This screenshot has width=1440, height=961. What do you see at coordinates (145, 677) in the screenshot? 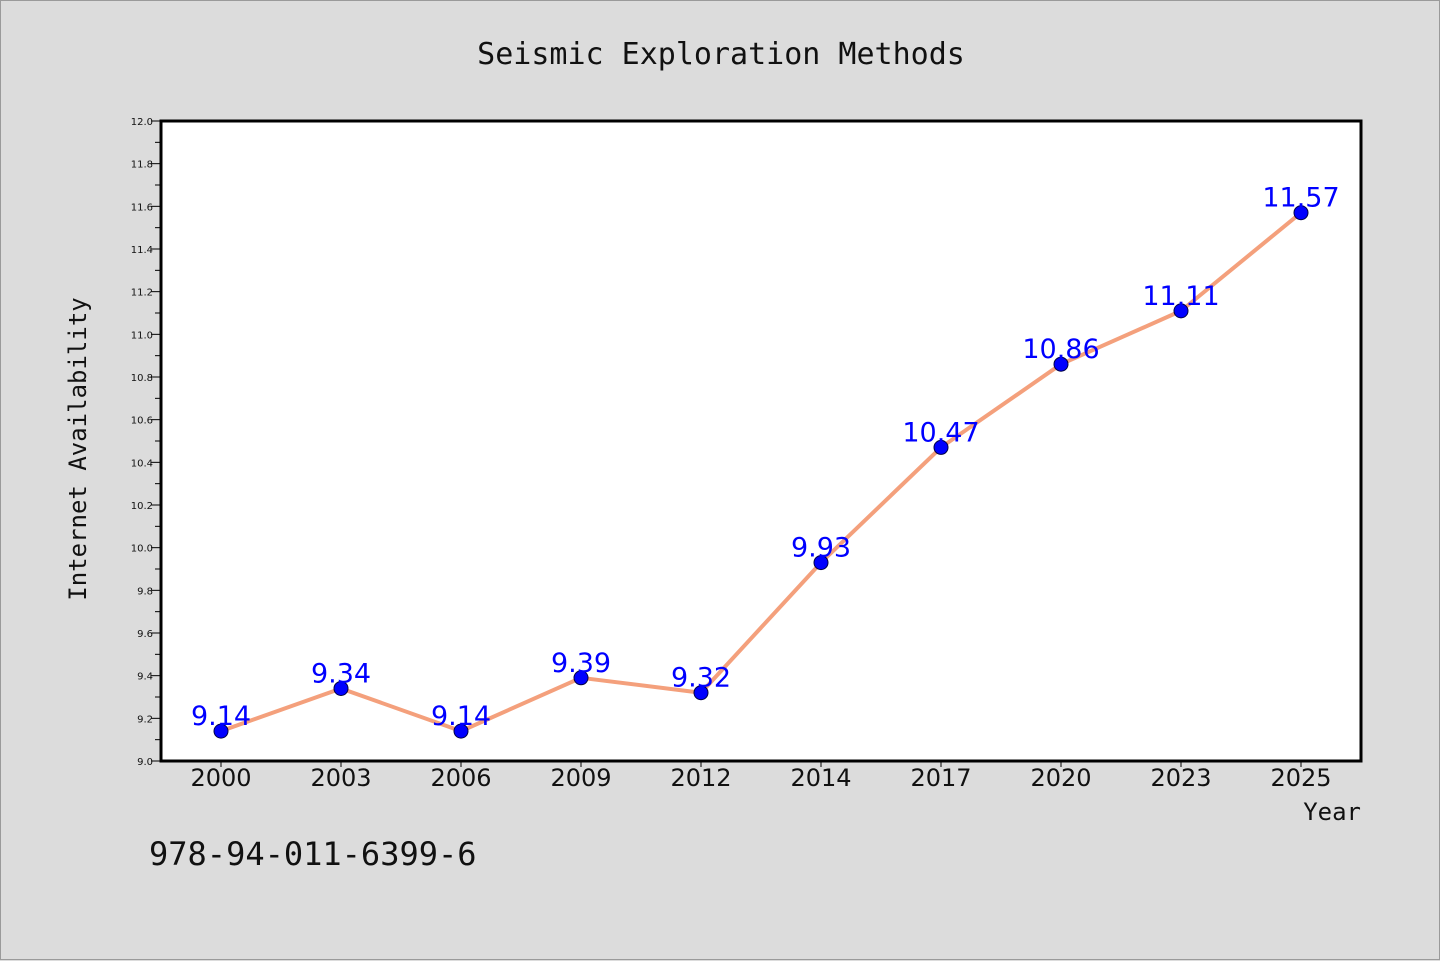
I see `y-tick-label: 9.4` at bounding box center [145, 677].